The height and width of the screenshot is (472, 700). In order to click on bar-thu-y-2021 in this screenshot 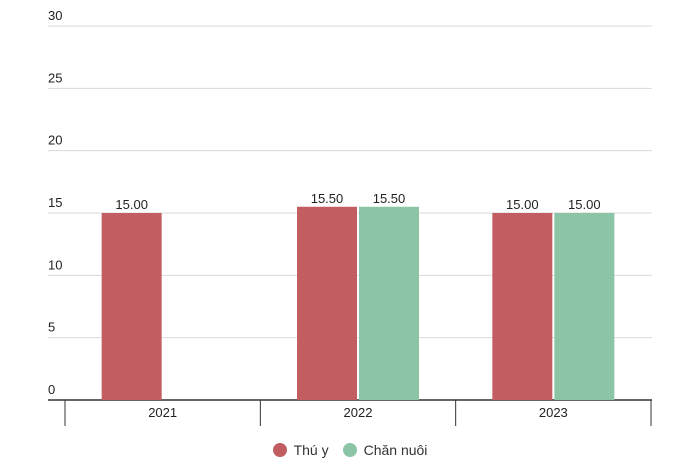, I will do `click(131, 306)`.